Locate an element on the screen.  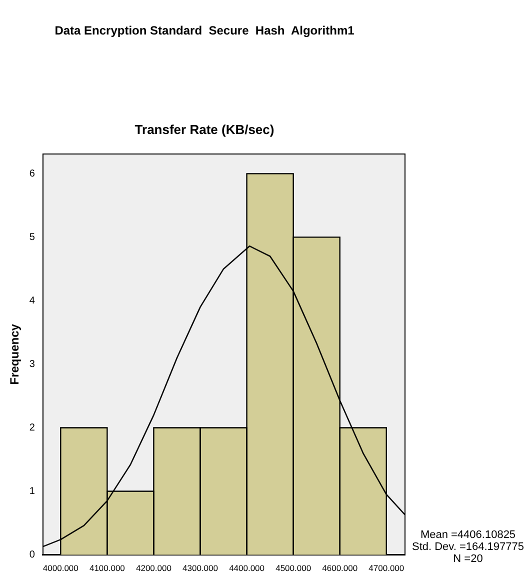
x-tick-label: 4500.000 is located at coordinates (294, 568).